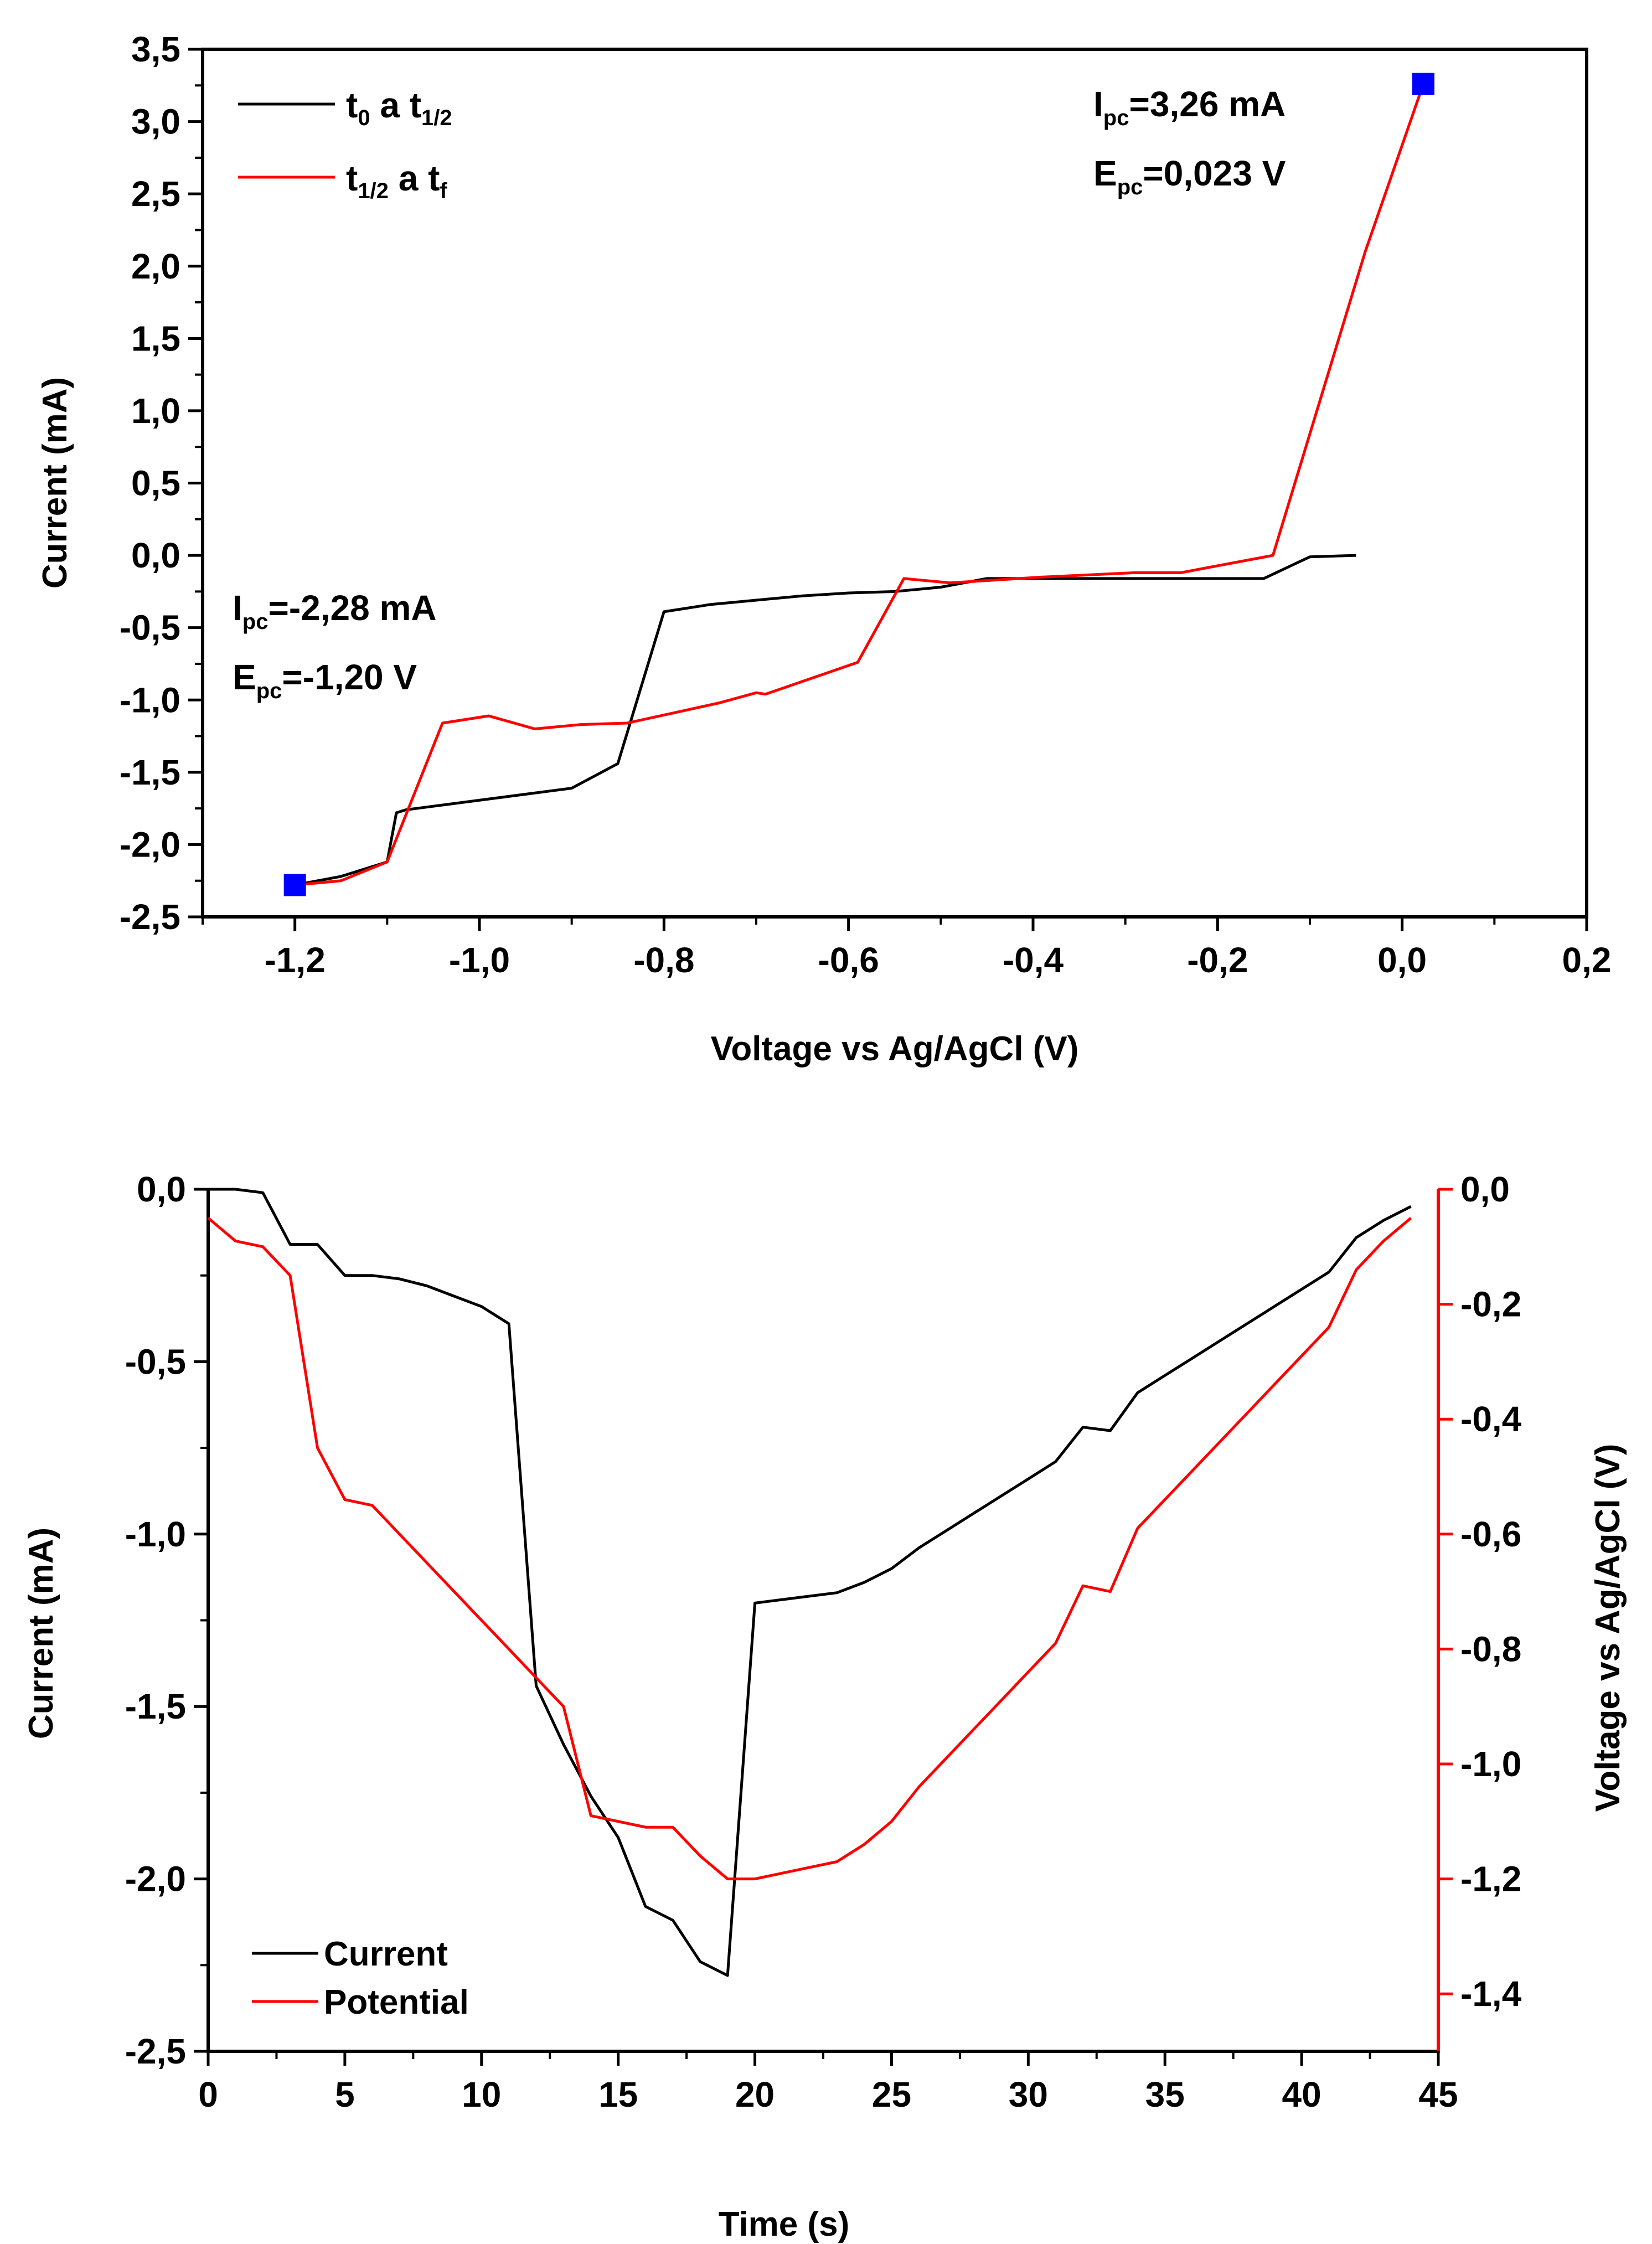  What do you see at coordinates (892, 2094) in the screenshot?
I see `time-x-tick-label: 25` at bounding box center [892, 2094].